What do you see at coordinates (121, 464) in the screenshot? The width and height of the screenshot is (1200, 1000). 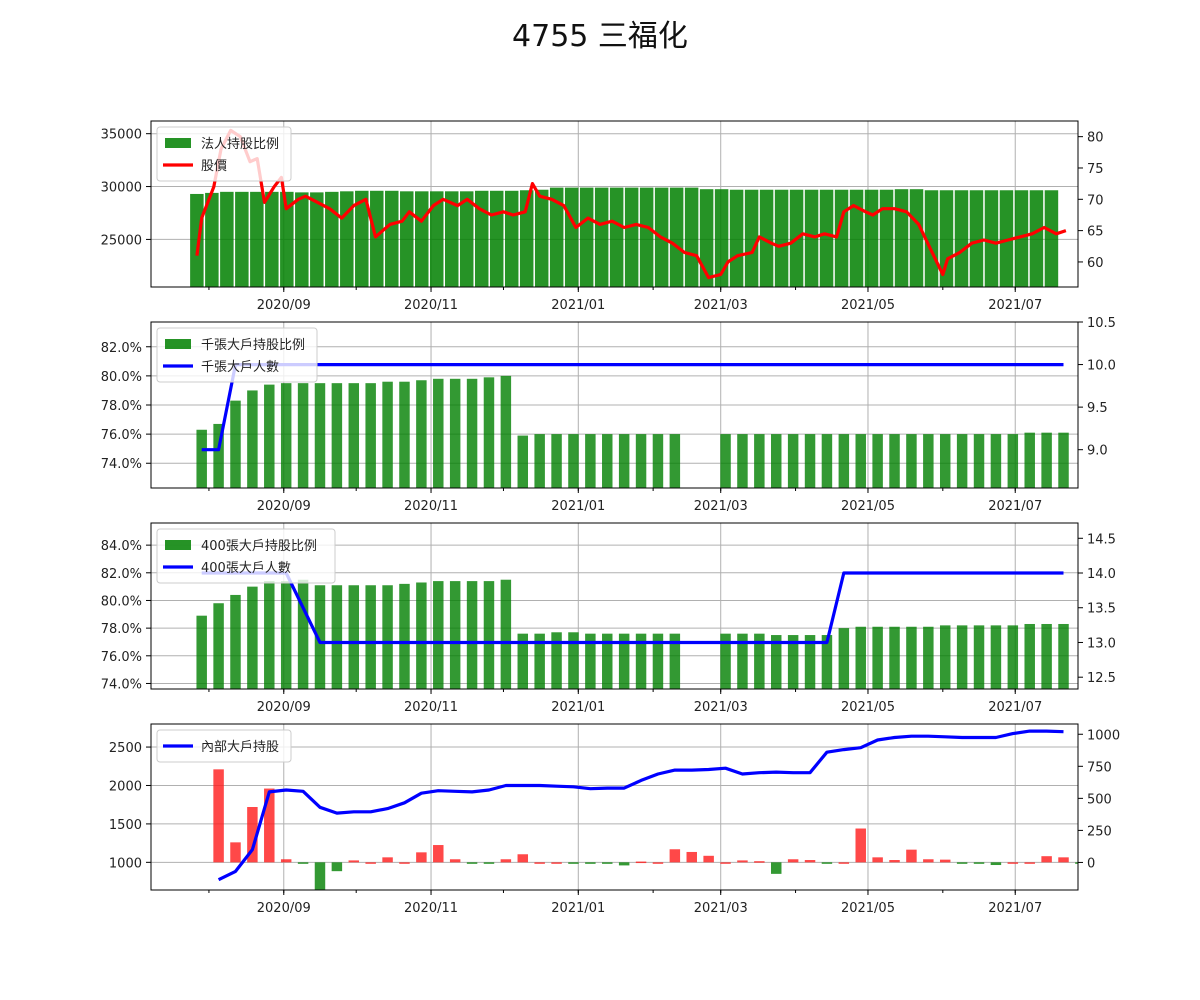 I see `y-left-tick-label: 74.0%` at bounding box center [121, 464].